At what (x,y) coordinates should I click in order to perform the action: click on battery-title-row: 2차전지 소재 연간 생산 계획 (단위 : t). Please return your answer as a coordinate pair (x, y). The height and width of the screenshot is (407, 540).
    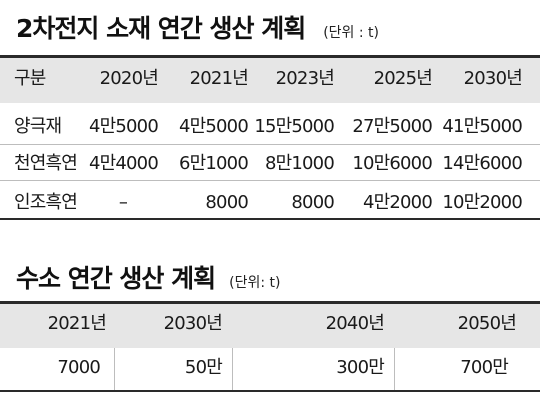
    Looking at the image, I should click on (197, 27).